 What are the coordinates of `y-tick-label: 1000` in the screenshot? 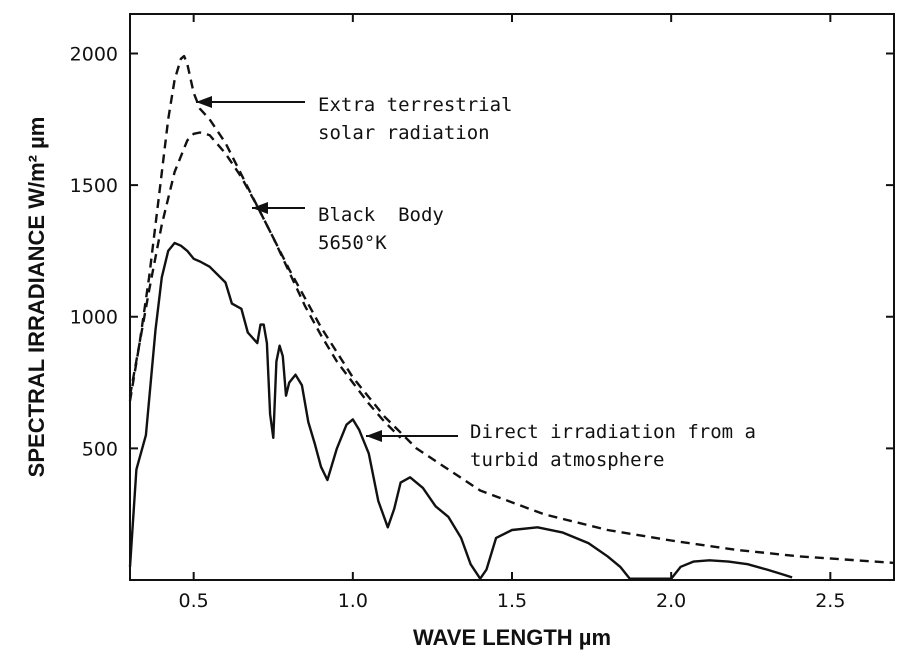 It's located at (94, 318).